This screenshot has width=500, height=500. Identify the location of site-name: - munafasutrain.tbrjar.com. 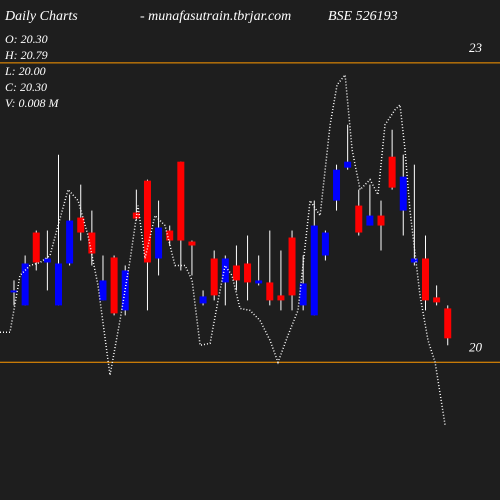
(215, 16).